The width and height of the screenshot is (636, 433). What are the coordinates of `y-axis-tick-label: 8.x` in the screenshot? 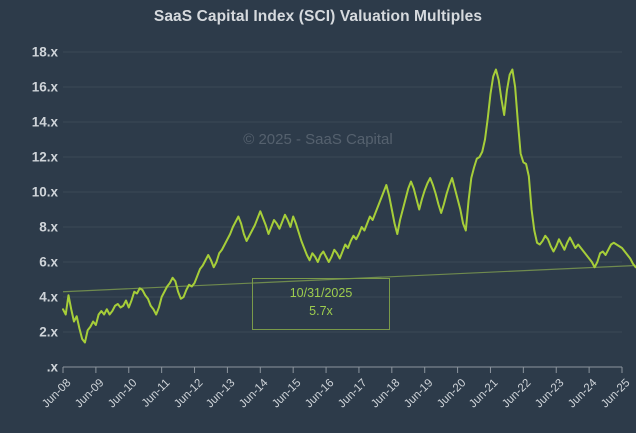 It's located at (48, 227).